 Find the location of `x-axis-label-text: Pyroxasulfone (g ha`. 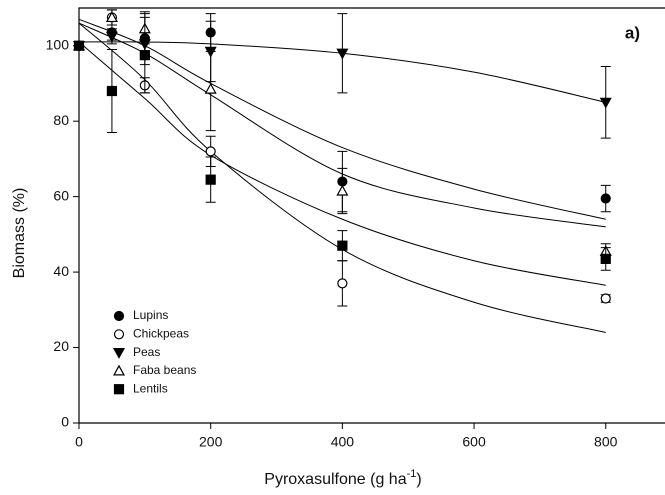

x-axis-label-text: Pyroxasulfone (g ha is located at coordinates (335, 479).